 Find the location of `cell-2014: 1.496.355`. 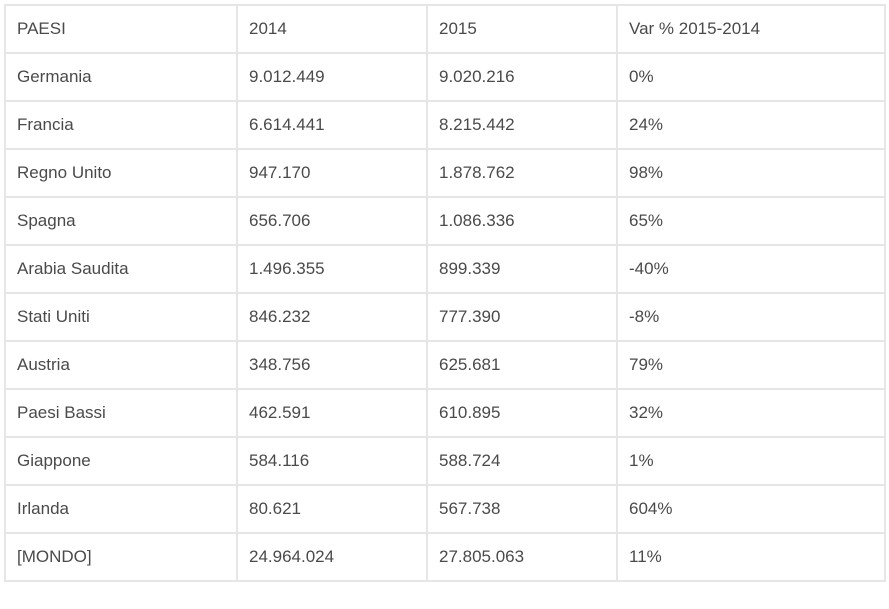

cell-2014: 1.496.355 is located at coordinates (332, 269).